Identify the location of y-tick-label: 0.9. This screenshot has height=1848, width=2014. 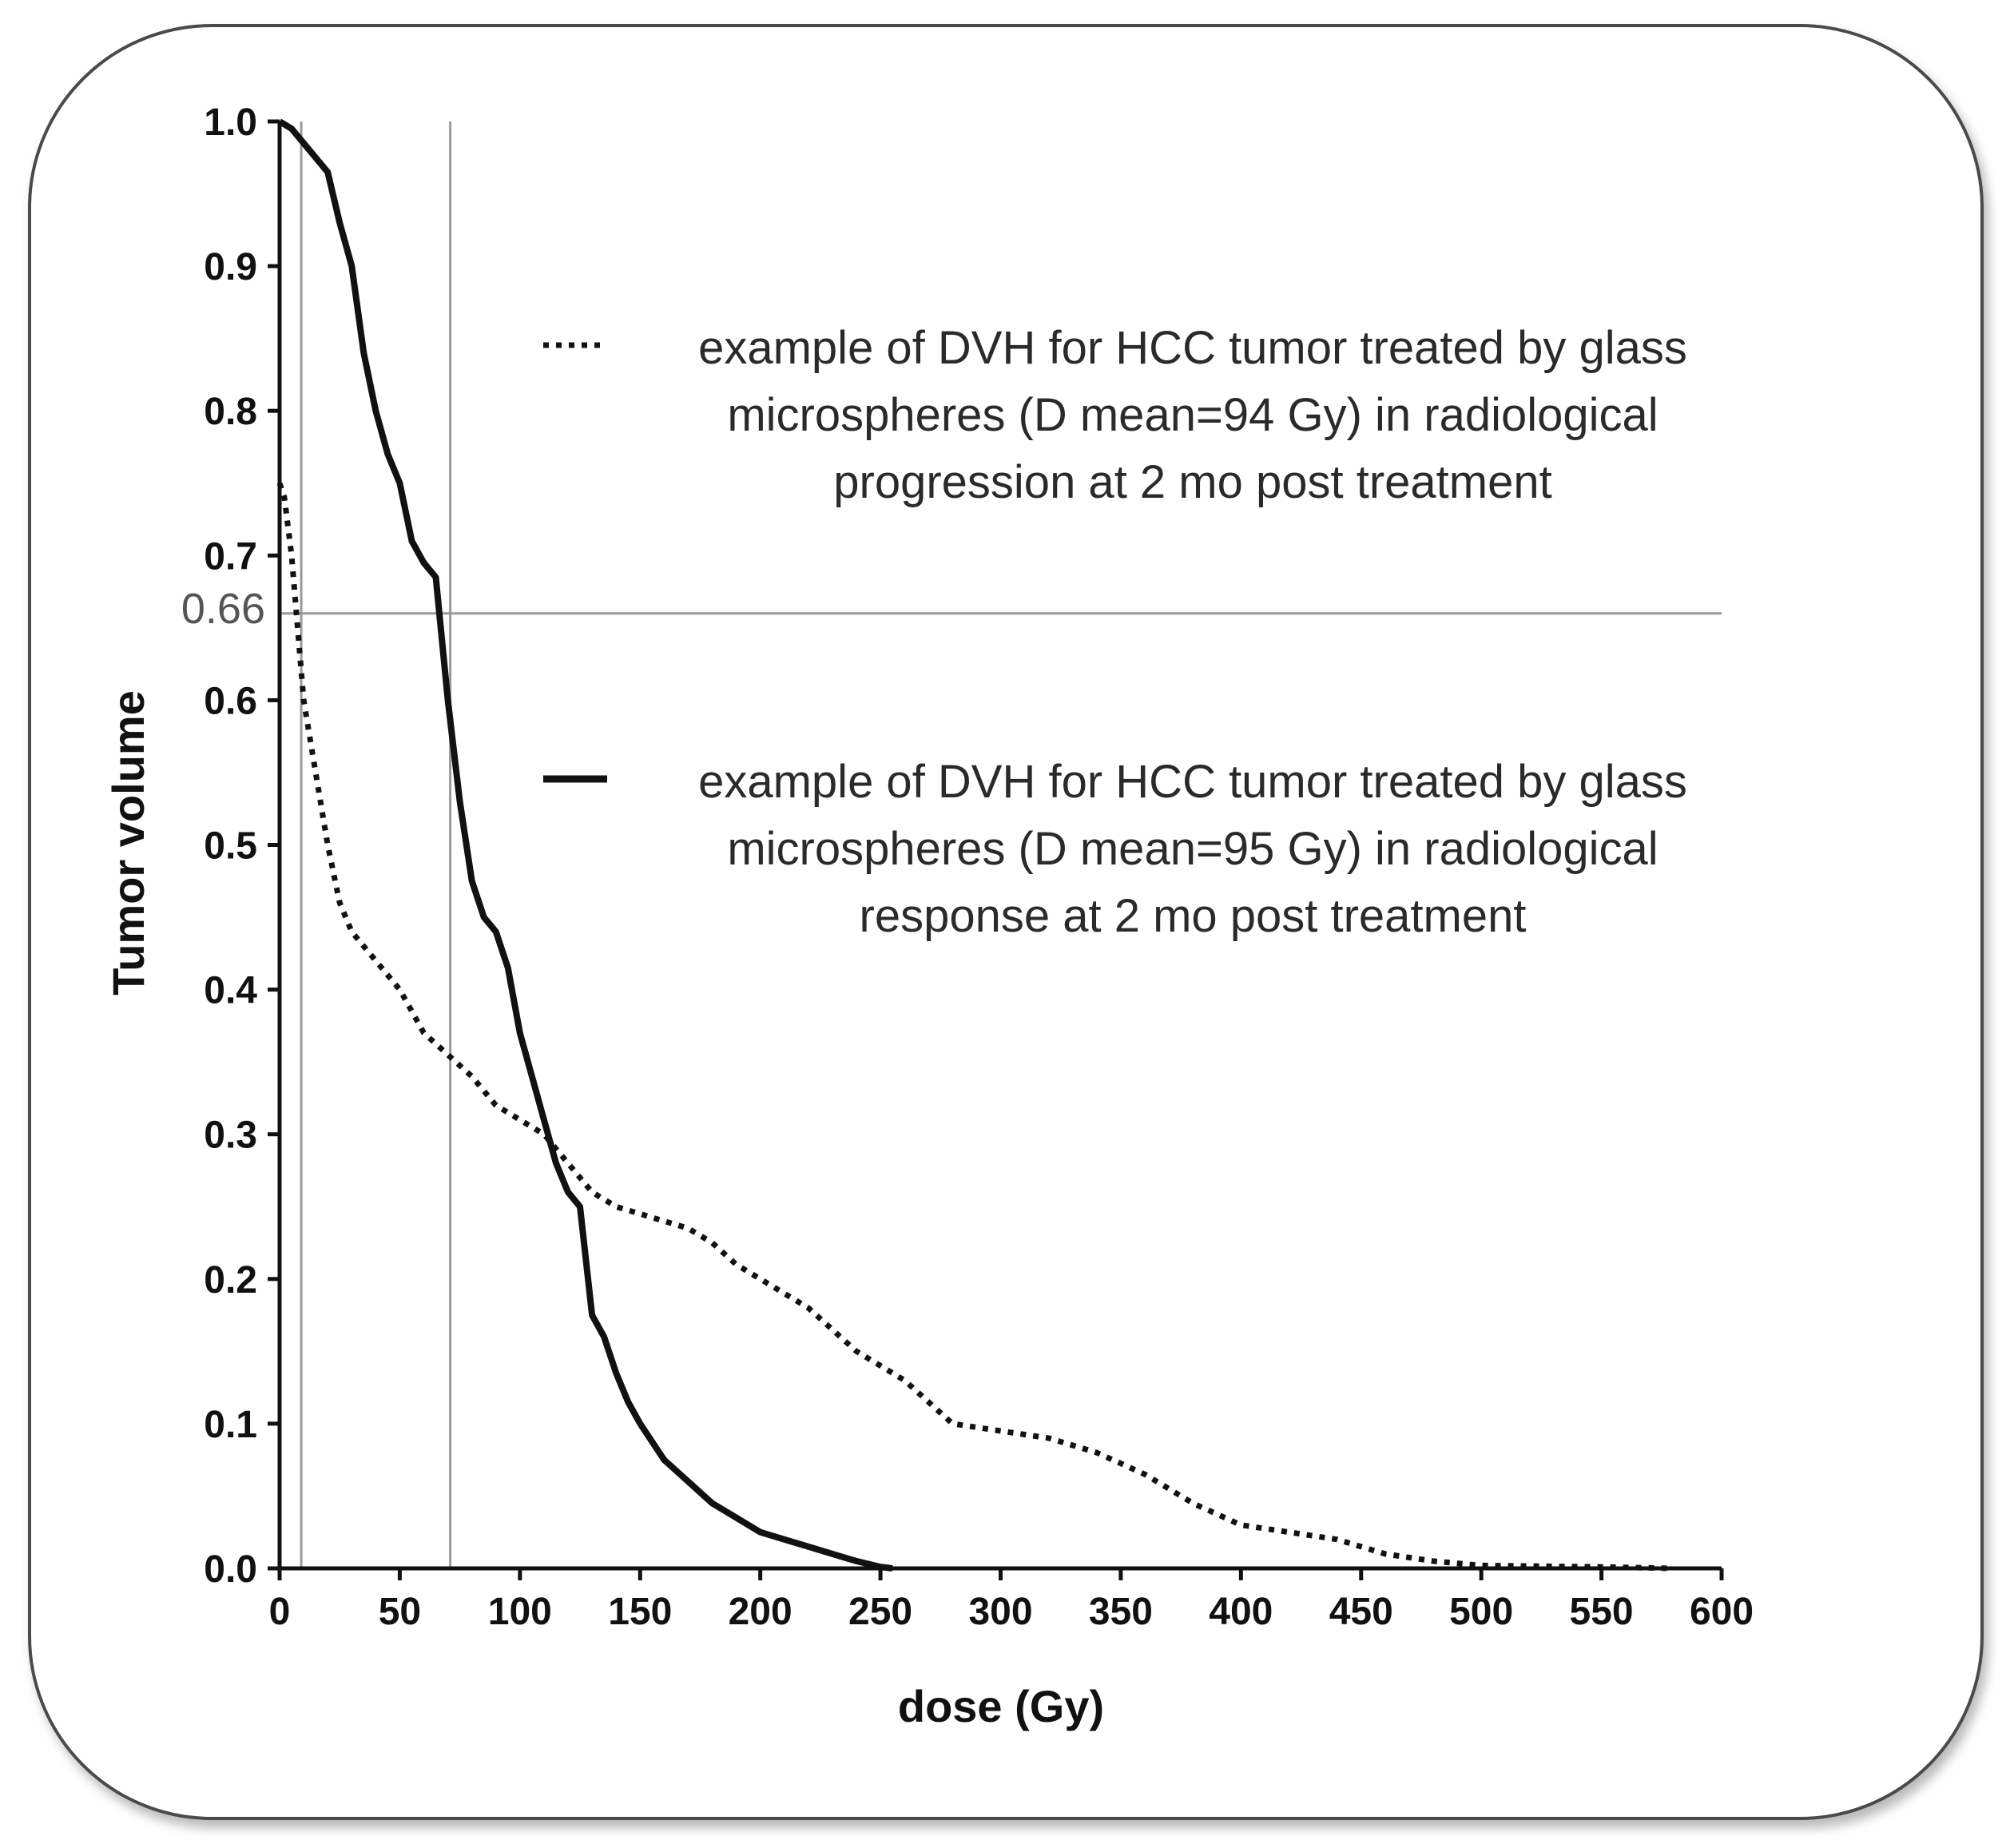
(231, 267).